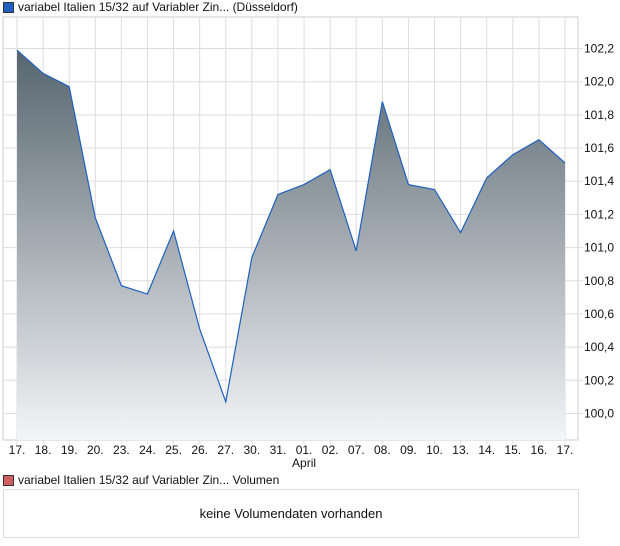 The width and height of the screenshot is (620, 546). Describe the element at coordinates (382, 450) in the screenshot. I see `x-tick-label: 08.` at that location.